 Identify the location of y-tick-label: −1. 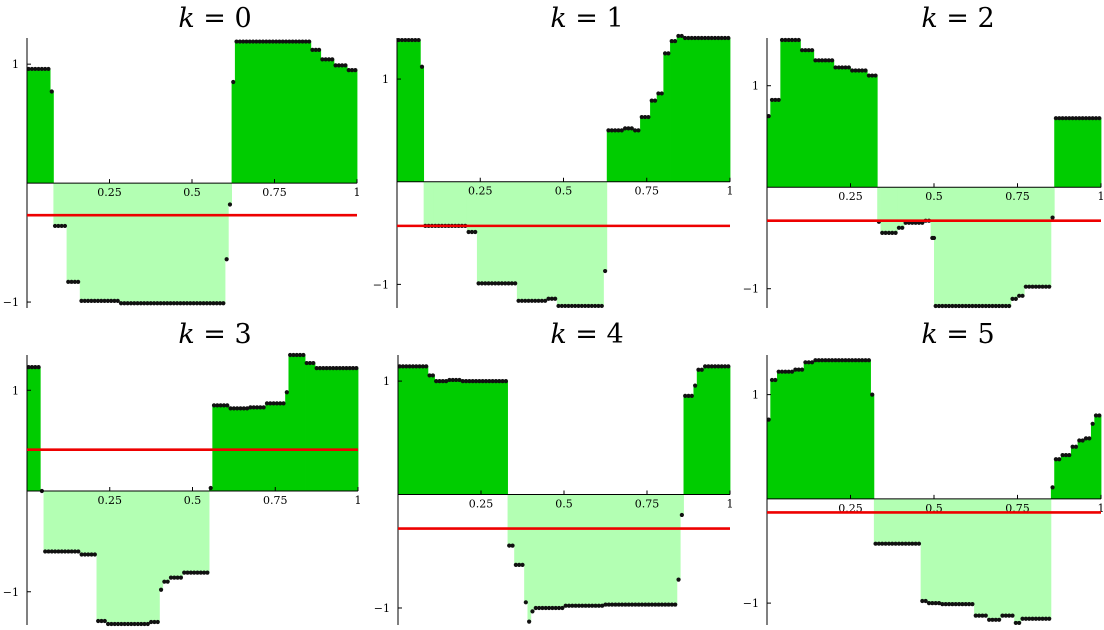
(751, 289).